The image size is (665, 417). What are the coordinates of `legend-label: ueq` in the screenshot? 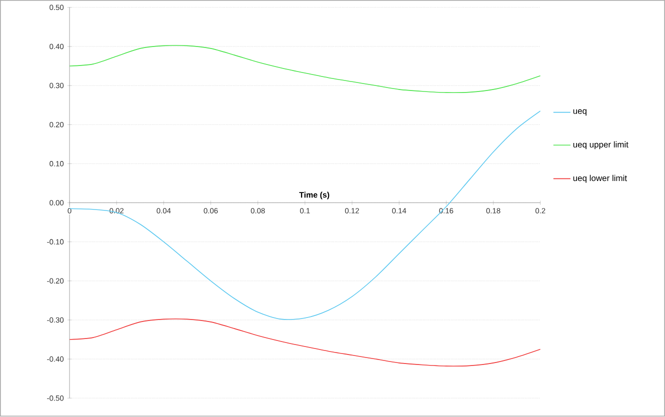 It's located at (579, 112).